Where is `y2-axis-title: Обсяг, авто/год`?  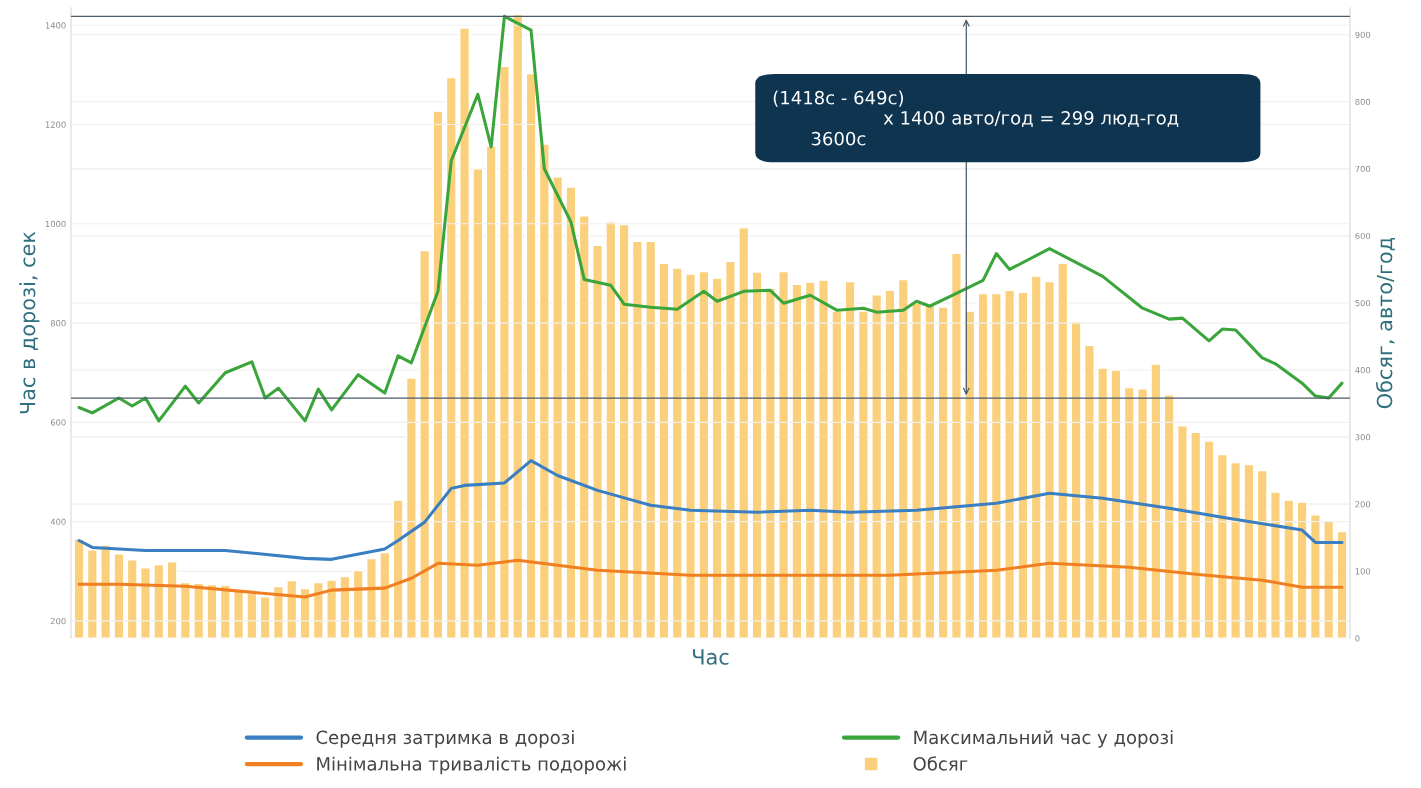 y2-axis-title: Обсяг, авто/год is located at coordinates (1385, 323).